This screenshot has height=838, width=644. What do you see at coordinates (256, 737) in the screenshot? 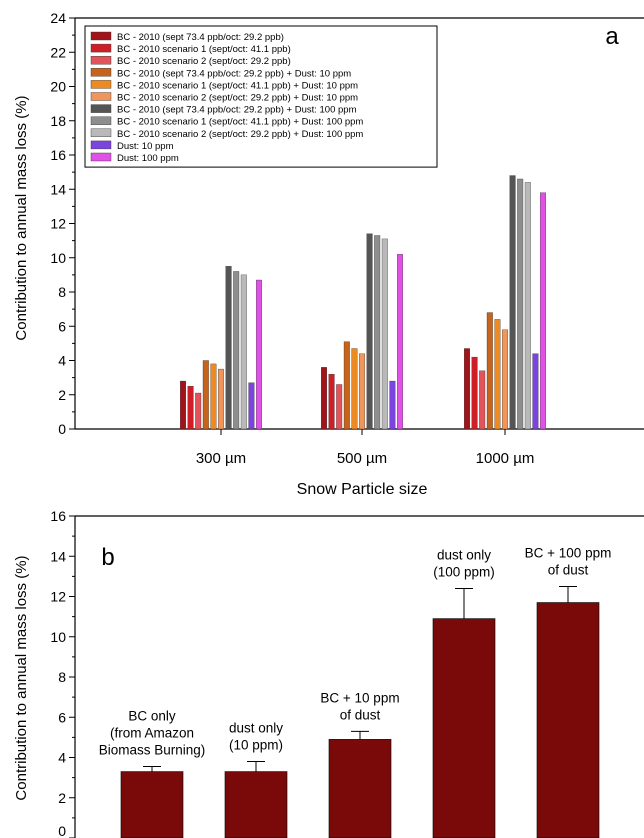
I see `bar-label: dust only (10 ppm)` at bounding box center [256, 737].